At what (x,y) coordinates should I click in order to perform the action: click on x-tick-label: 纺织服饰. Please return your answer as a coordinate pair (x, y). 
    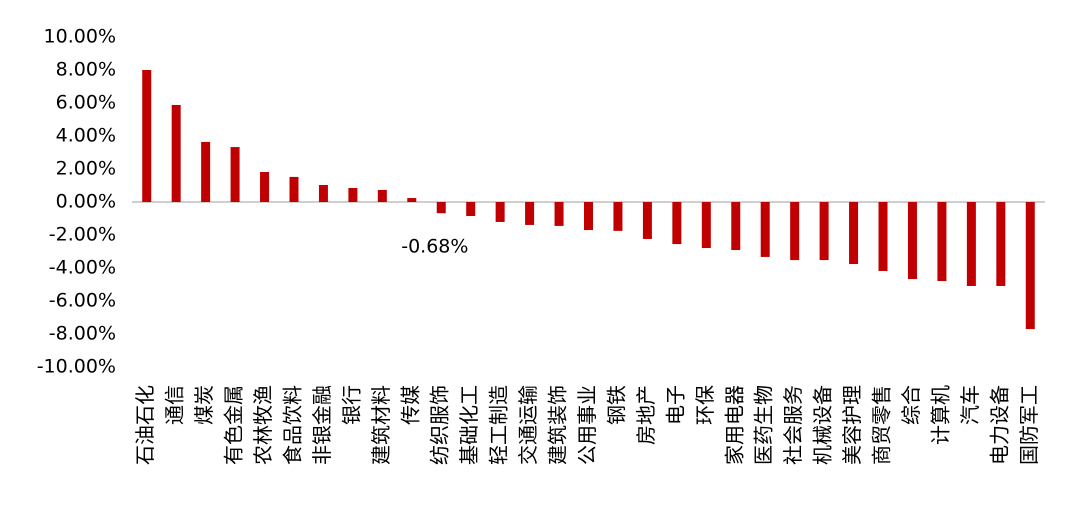
    Looking at the image, I should click on (440, 425).